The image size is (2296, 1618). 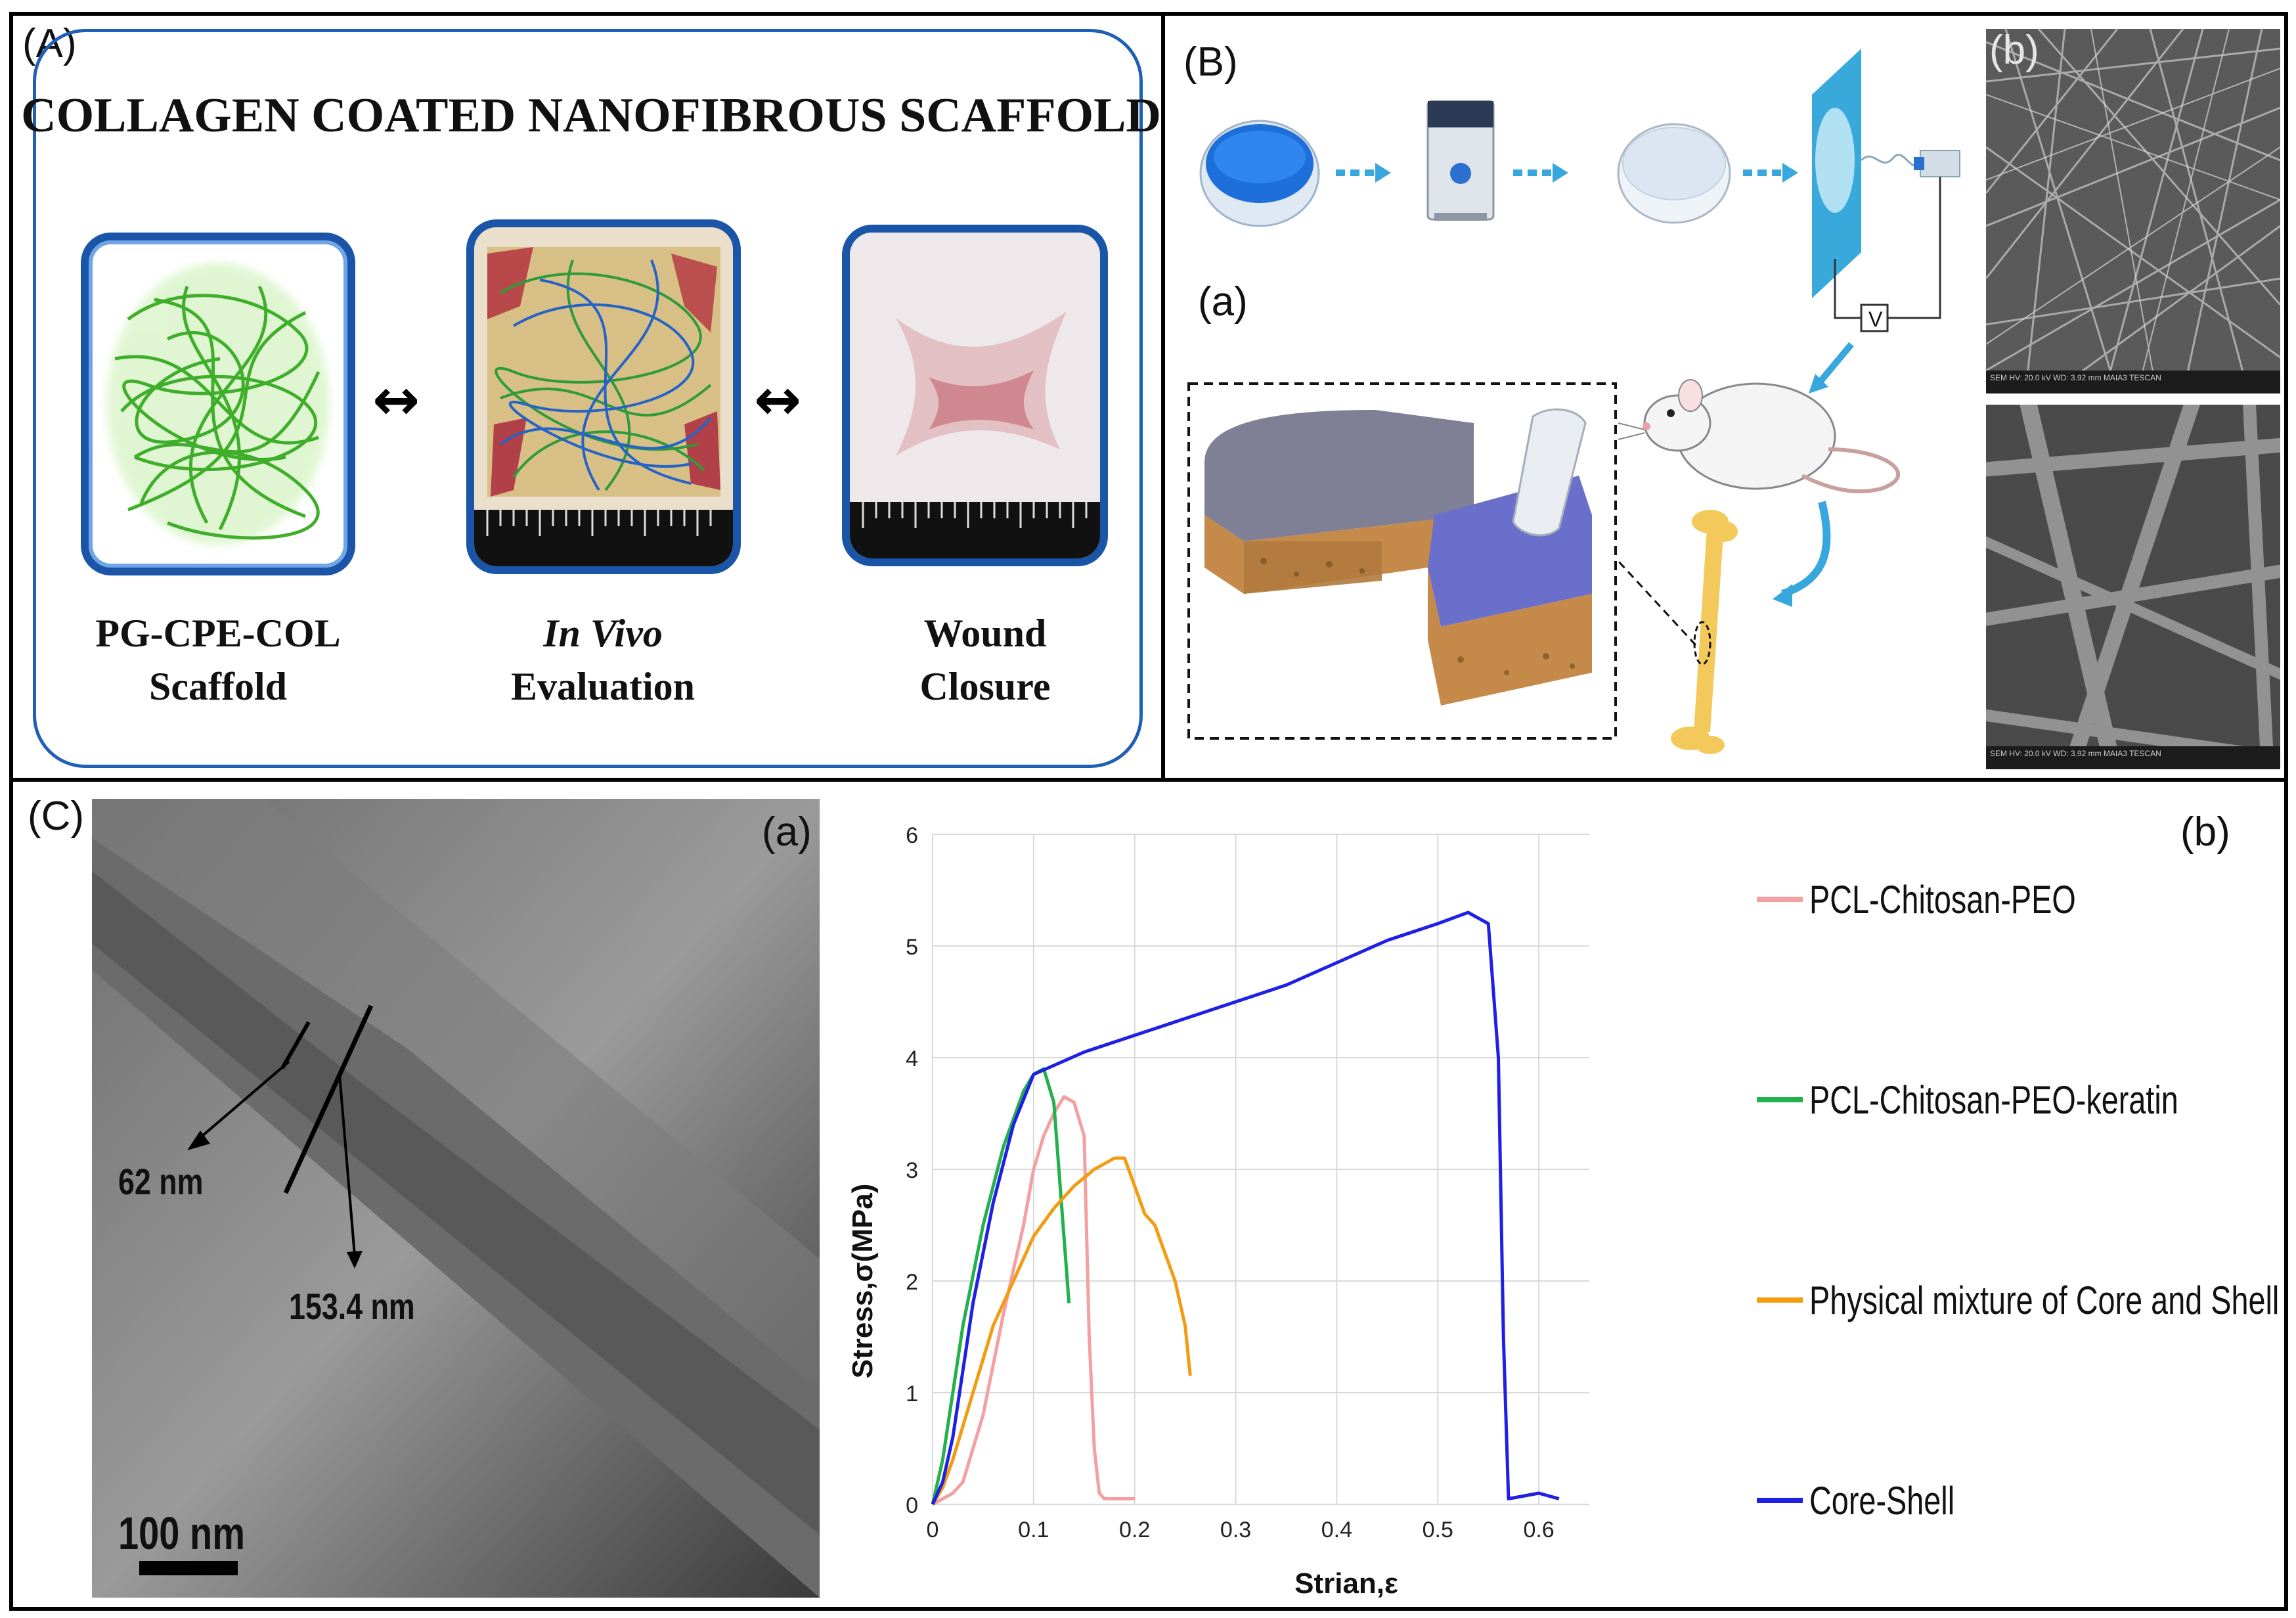 What do you see at coordinates (1887, 255) in the screenshot?
I see `voltage-circuit` at bounding box center [1887, 255].